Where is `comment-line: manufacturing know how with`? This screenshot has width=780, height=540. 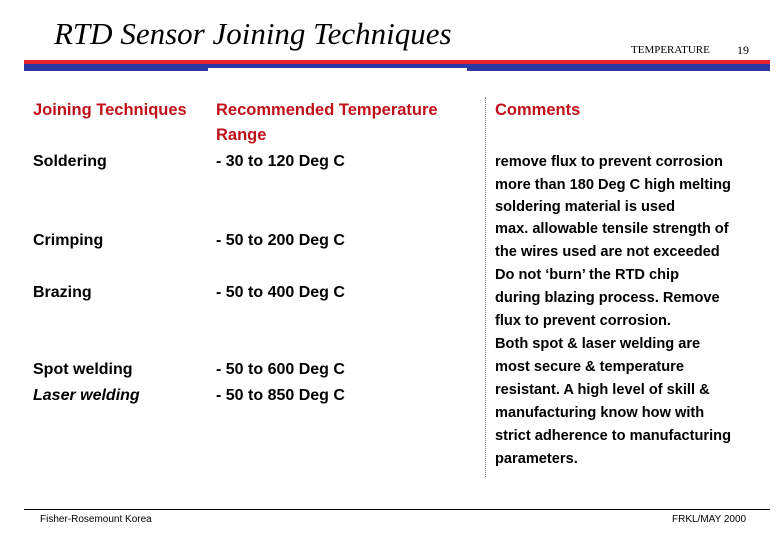
comment-line: manufacturing know how with is located at coordinates (600, 413).